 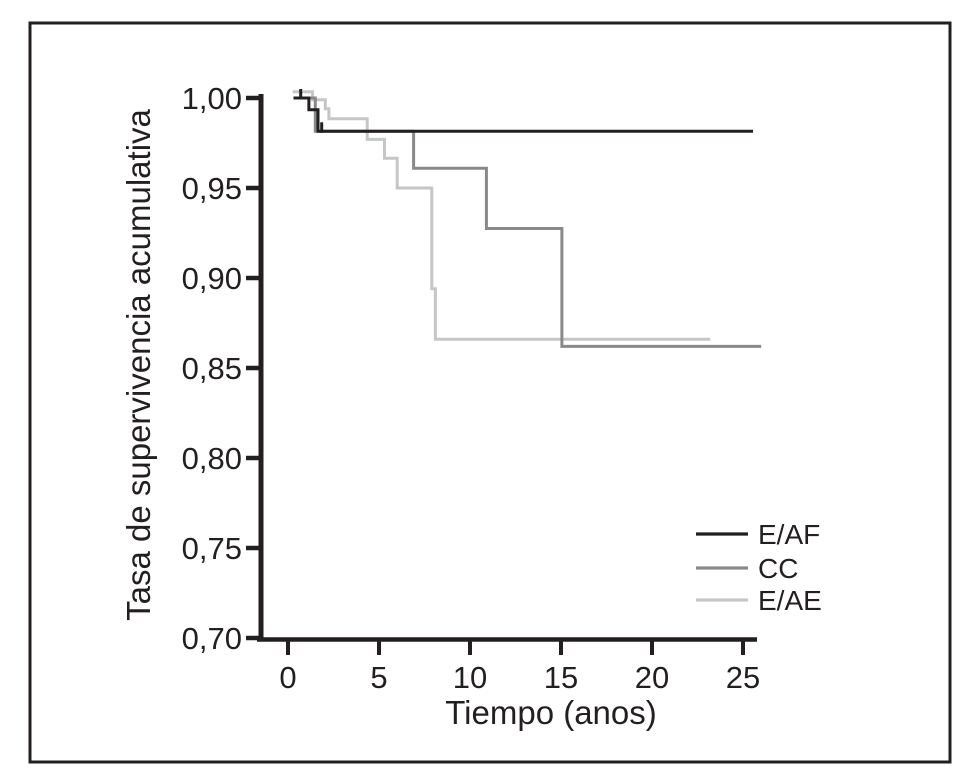 I want to click on legend-label-cc: CC, so click(x=778, y=568).